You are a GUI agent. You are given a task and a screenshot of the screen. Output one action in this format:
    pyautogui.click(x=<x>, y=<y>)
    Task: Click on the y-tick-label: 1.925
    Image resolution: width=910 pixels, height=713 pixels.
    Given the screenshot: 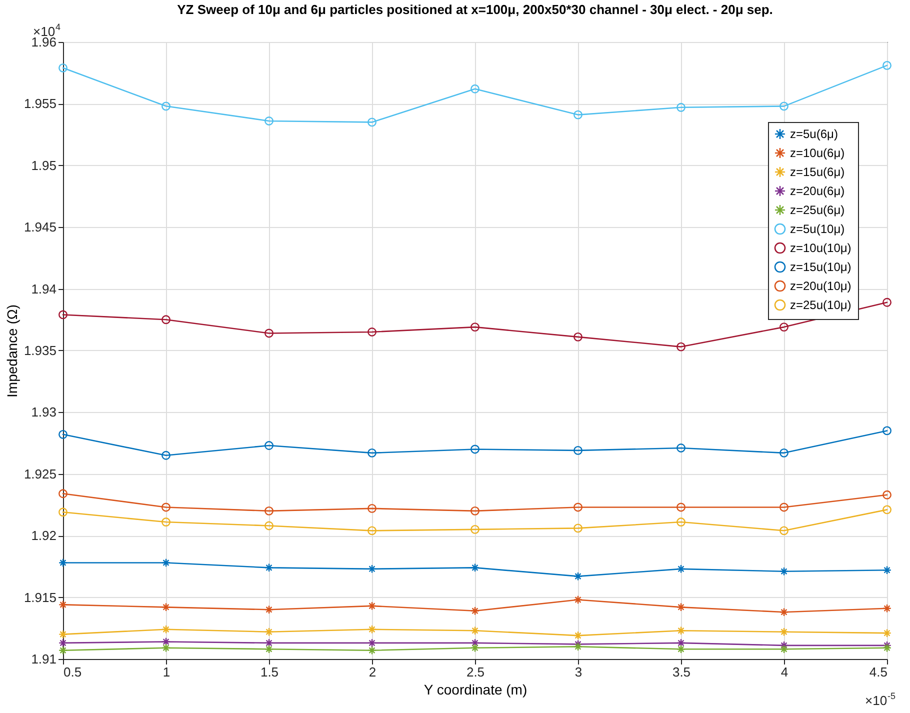 What is the action you would take?
    pyautogui.click(x=40, y=474)
    